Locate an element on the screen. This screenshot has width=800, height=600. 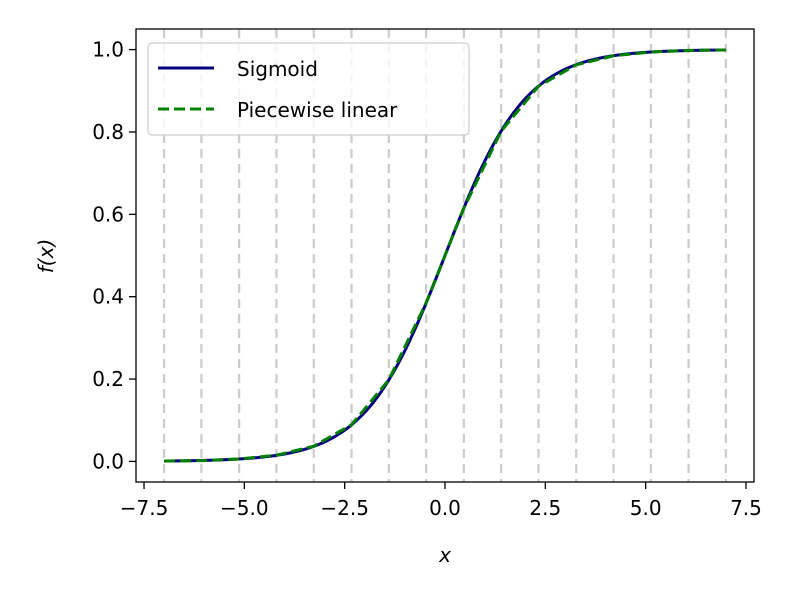
x-axis-label: x is located at coordinates (444, 555).